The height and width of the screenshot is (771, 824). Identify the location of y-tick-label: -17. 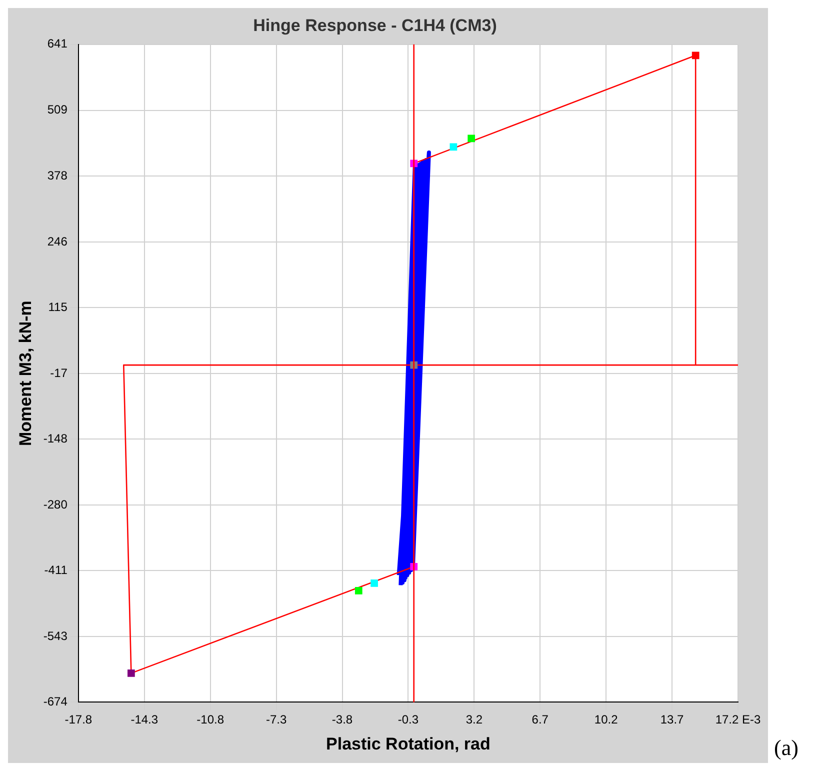
(59, 373).